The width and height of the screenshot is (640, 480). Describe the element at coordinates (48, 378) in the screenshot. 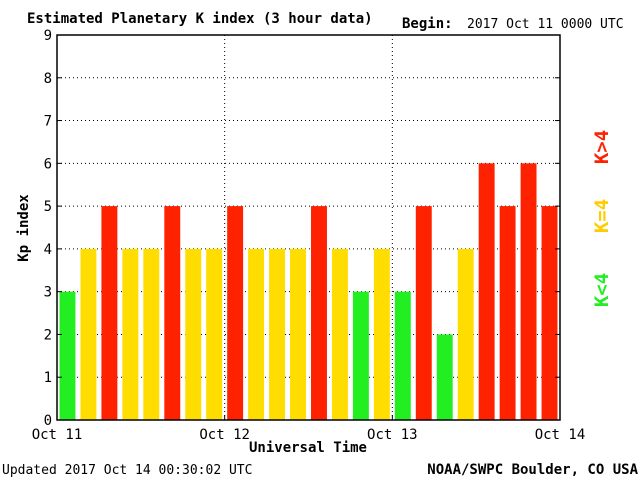

I see `y-tick-label: 1` at that location.